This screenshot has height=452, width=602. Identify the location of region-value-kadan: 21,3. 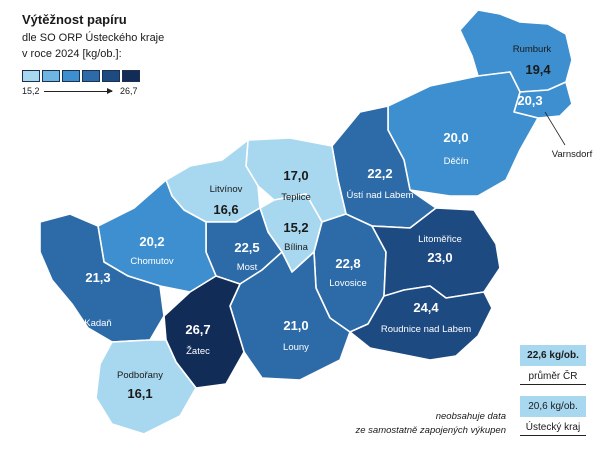
(97, 277).